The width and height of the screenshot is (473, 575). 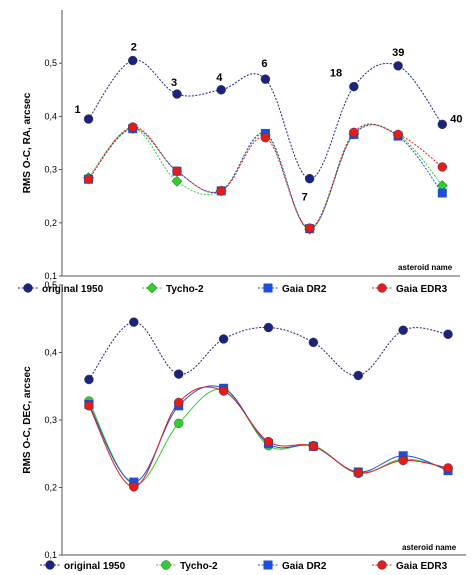 What do you see at coordinates (174, 83) in the screenshot?
I see `point-label: 3` at bounding box center [174, 83].